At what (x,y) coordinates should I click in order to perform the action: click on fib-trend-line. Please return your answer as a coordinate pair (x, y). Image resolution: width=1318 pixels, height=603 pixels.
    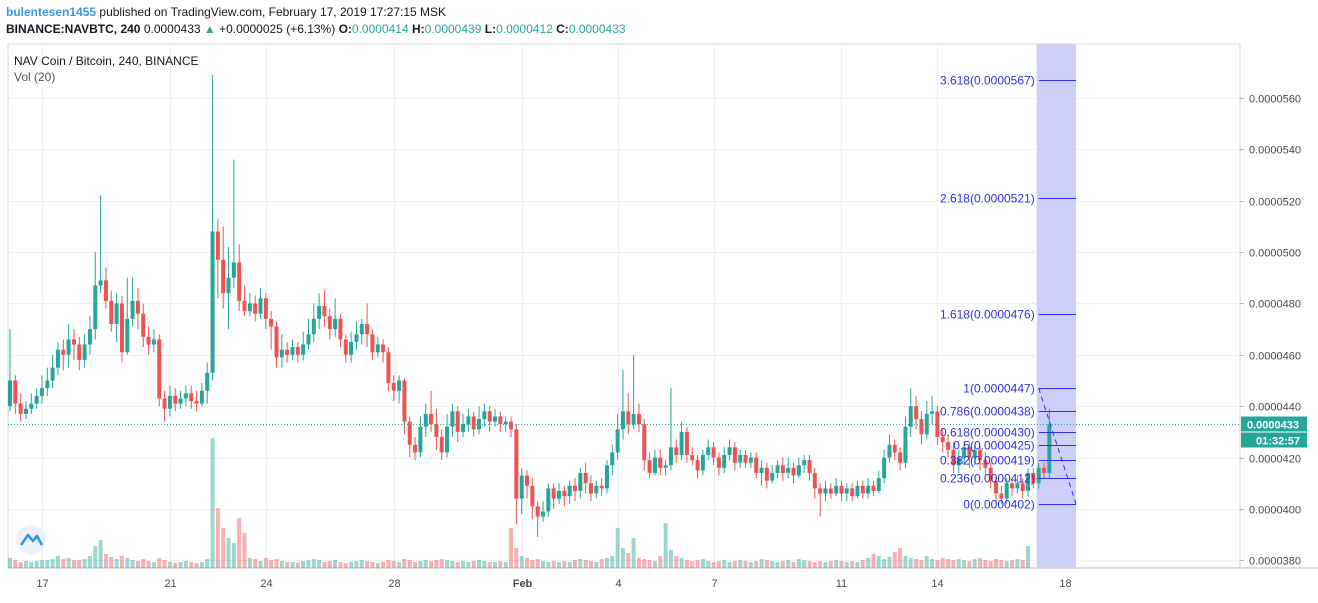
    Looking at the image, I should click on (1057, 446).